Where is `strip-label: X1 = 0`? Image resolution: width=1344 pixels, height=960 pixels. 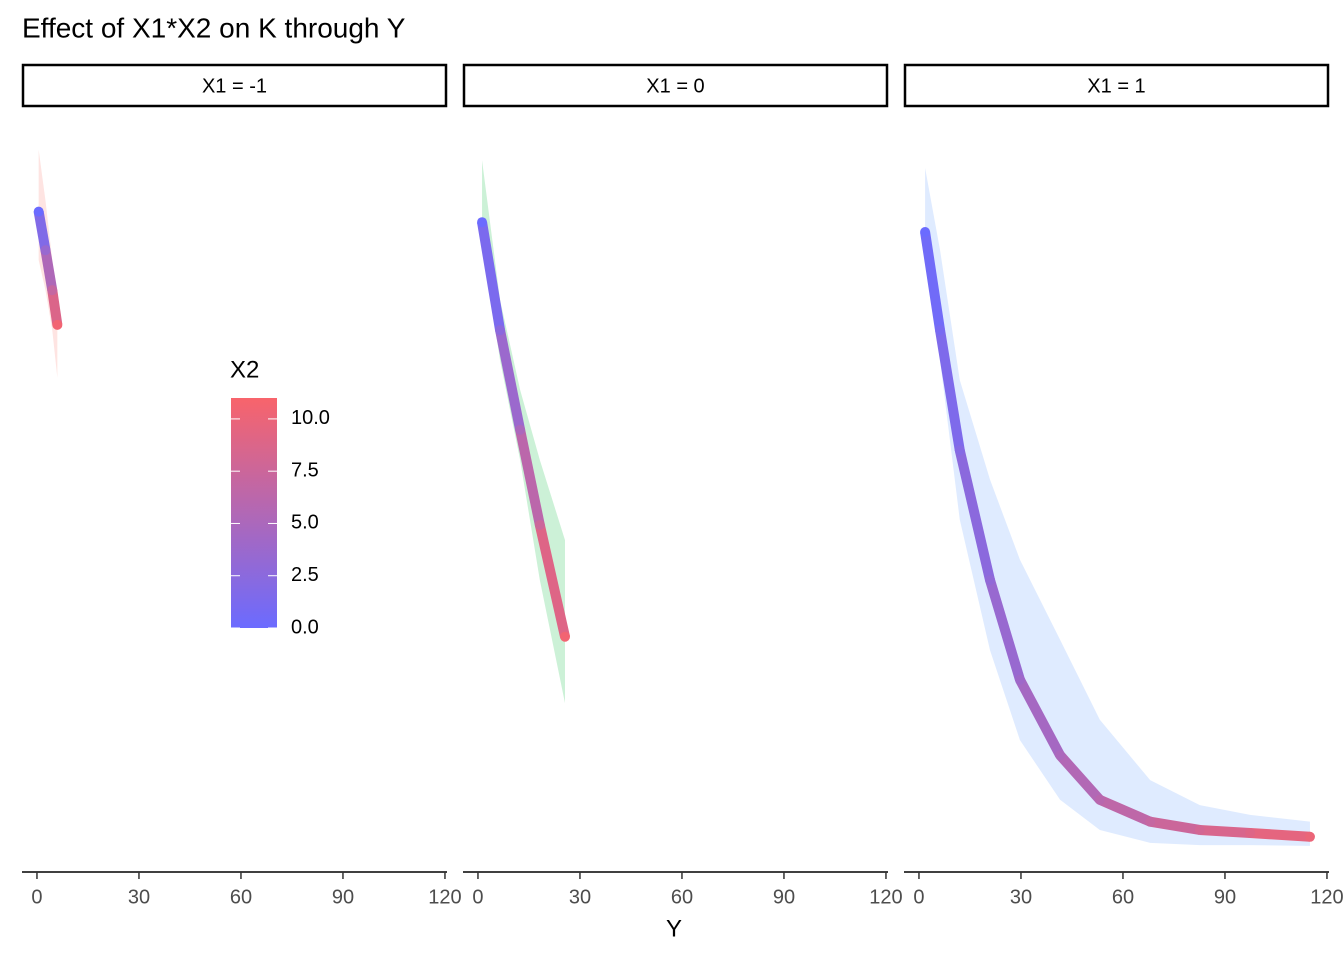
strip-label: X1 = 0 is located at coordinates (675, 86).